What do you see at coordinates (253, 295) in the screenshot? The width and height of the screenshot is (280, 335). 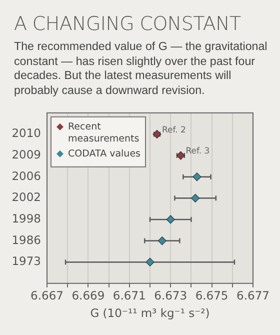 I see `x-tick-label: 6.677` at bounding box center [253, 295].